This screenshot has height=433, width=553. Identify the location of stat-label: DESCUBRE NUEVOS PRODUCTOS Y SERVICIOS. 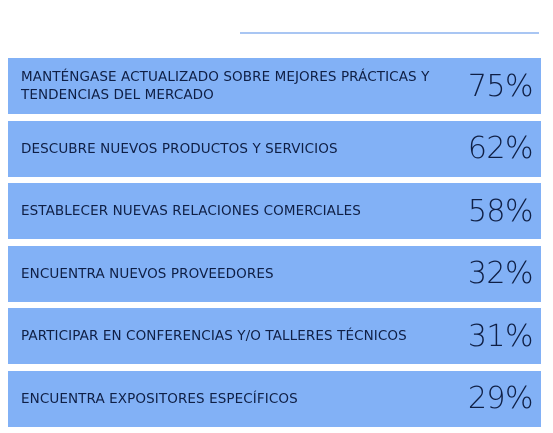
(179, 148).